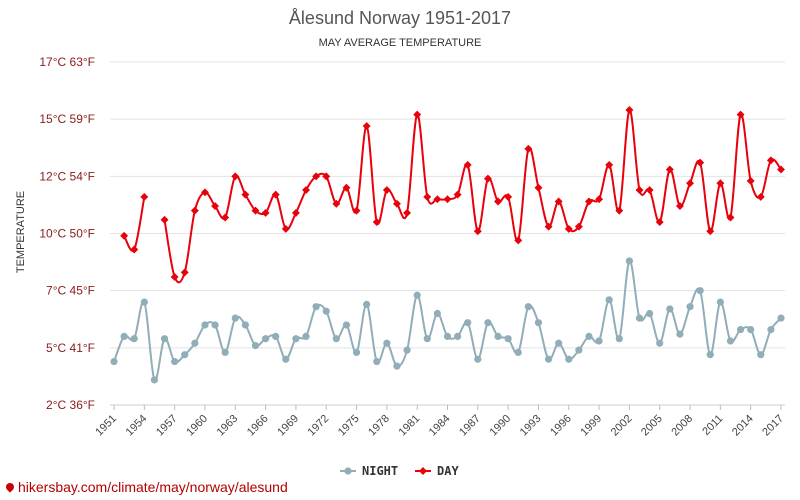  What do you see at coordinates (399, 471) in the screenshot?
I see `legend: NIGHT DAY` at bounding box center [399, 471].